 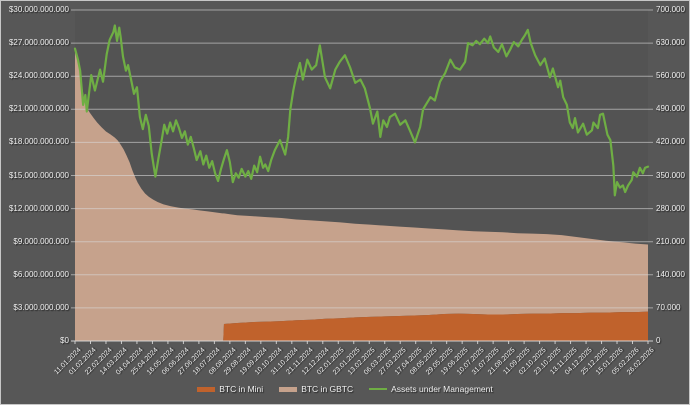 I want to click on left-axis-tick-label: $12.000.000.000, so click(x=38, y=208).